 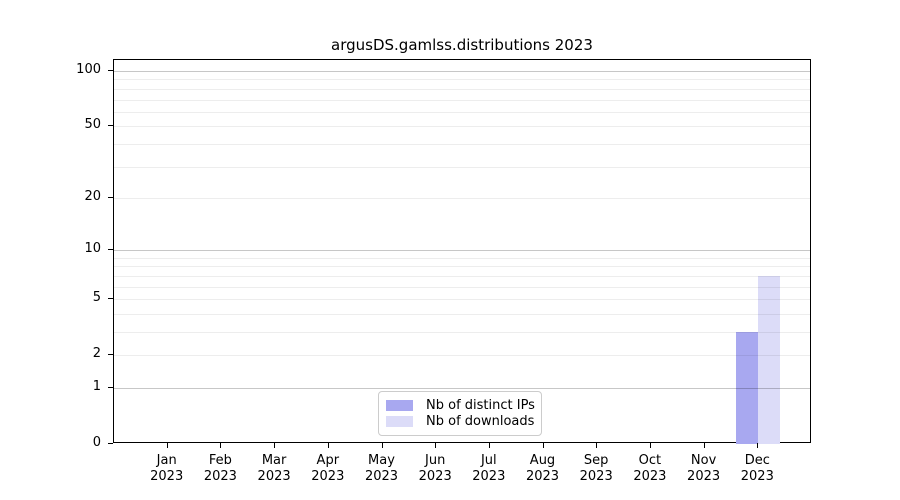 What do you see at coordinates (88, 69) in the screenshot?
I see `y-tick-label-100: 100` at bounding box center [88, 69].